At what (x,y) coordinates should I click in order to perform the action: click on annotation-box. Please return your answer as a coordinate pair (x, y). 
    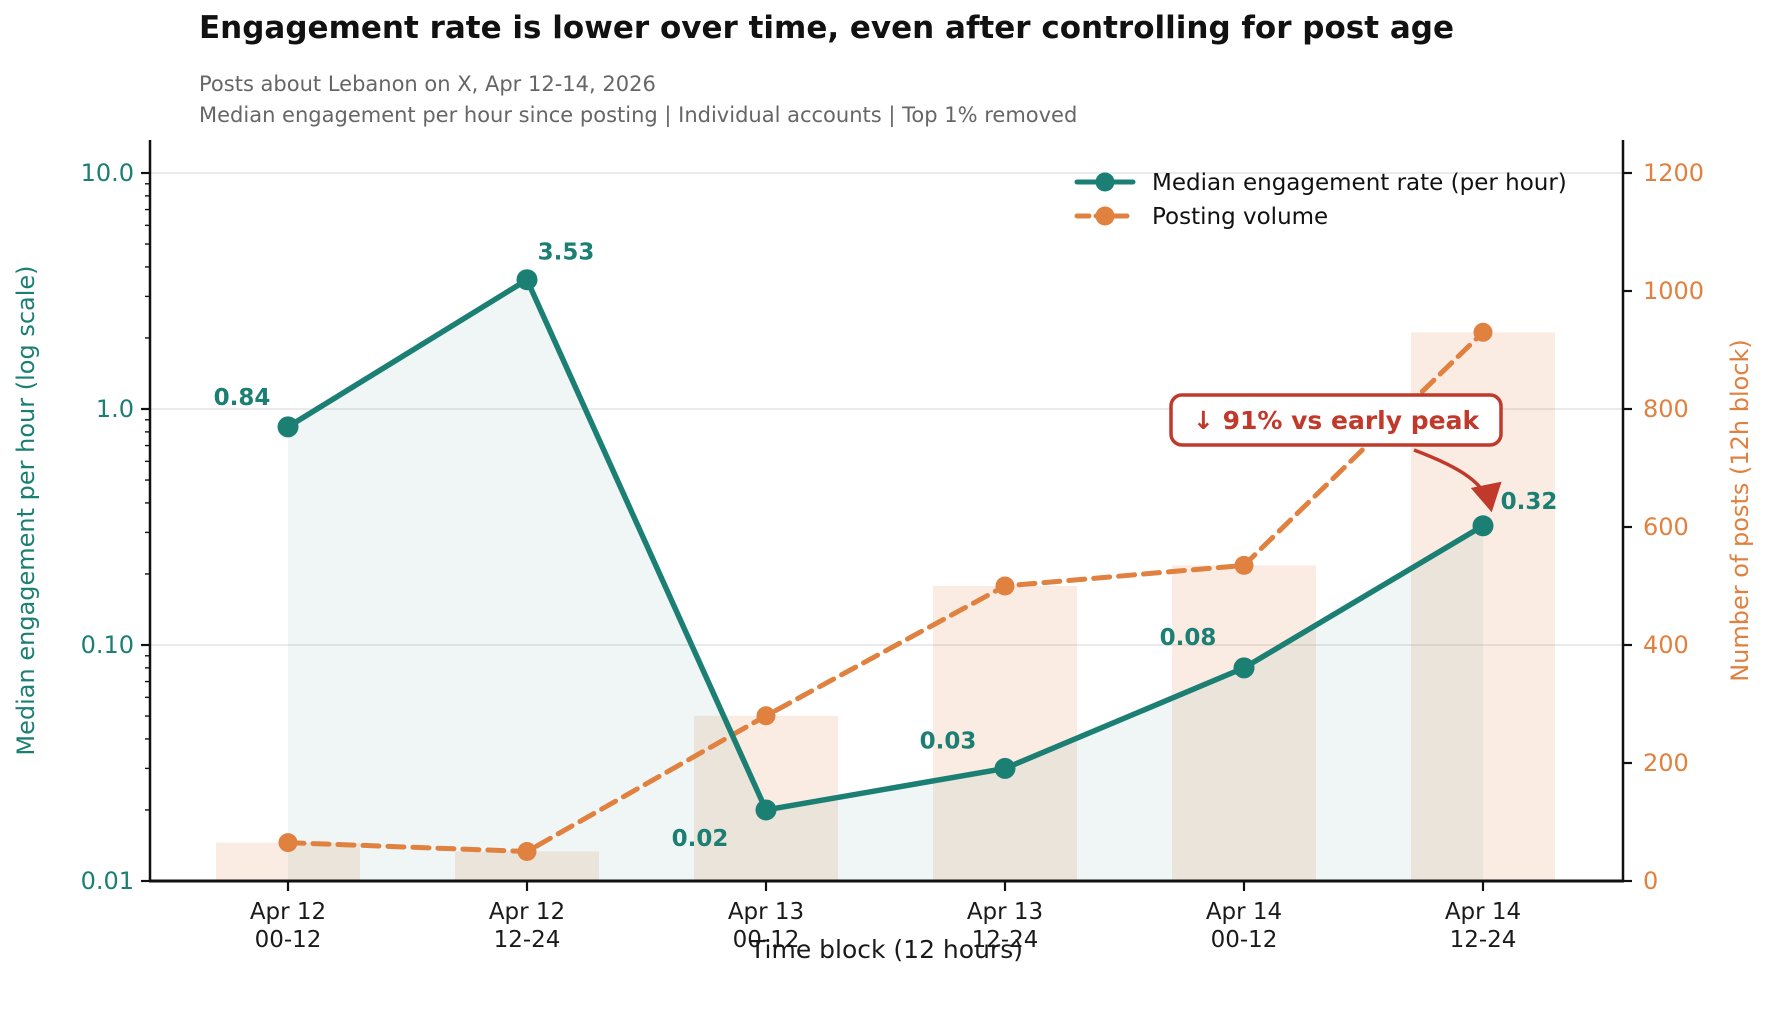
    Looking at the image, I should click on (1336, 420).